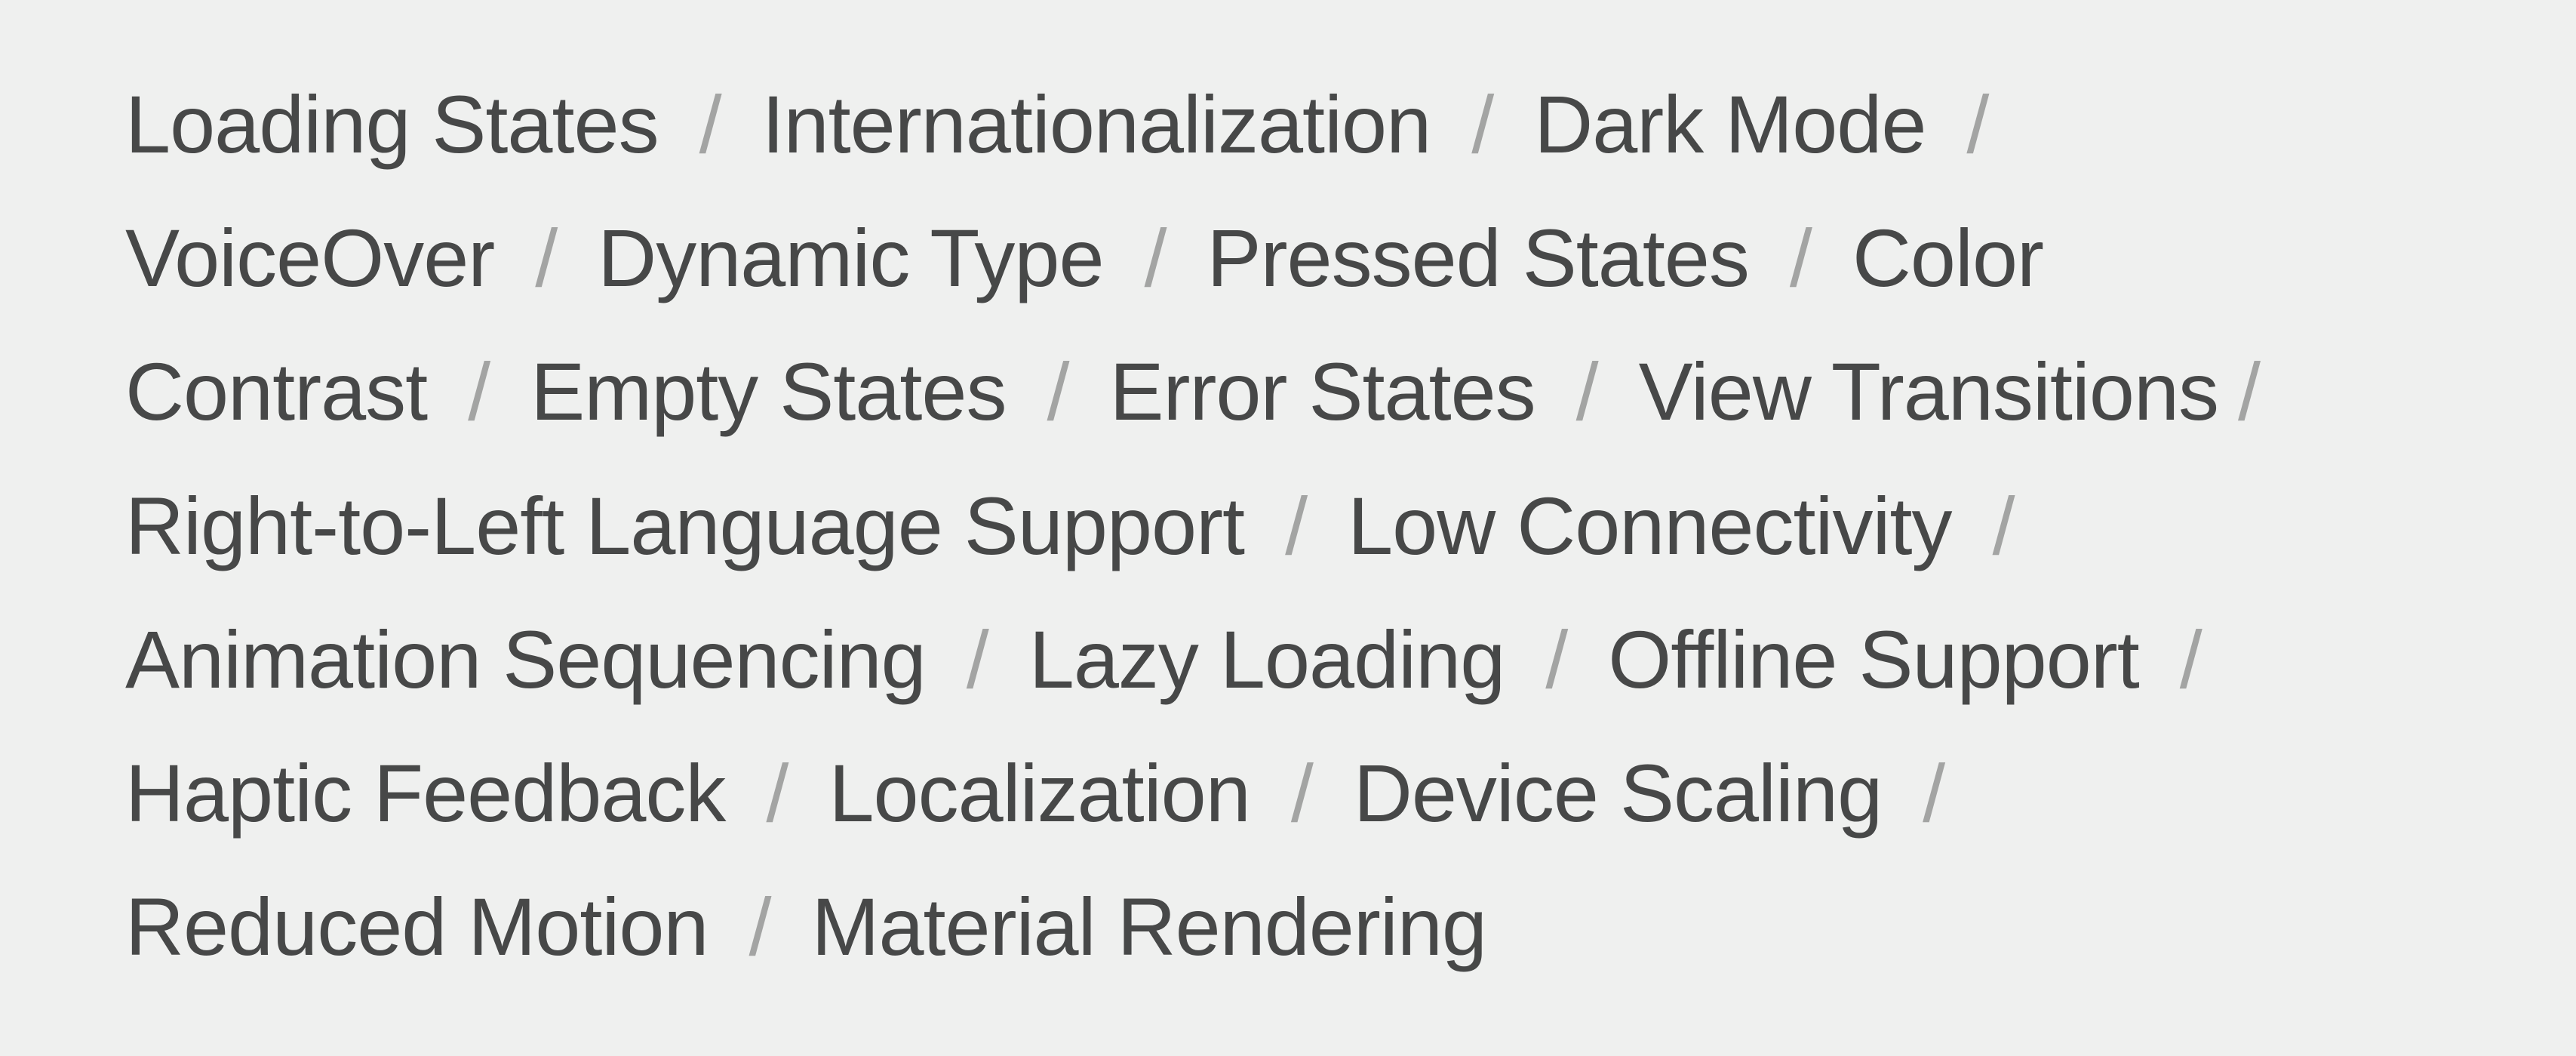 This screenshot has width=2576, height=1056. Describe the element at coordinates (806, 927) in the screenshot. I see `topic-line: Reduced Motion / Material Rendering` at that location.